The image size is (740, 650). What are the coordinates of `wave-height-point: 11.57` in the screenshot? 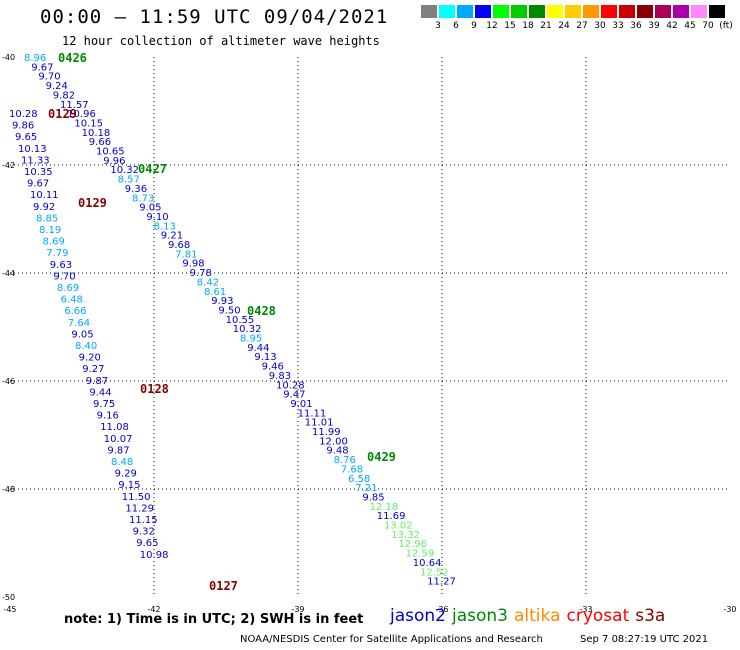 It's located at (74, 105).